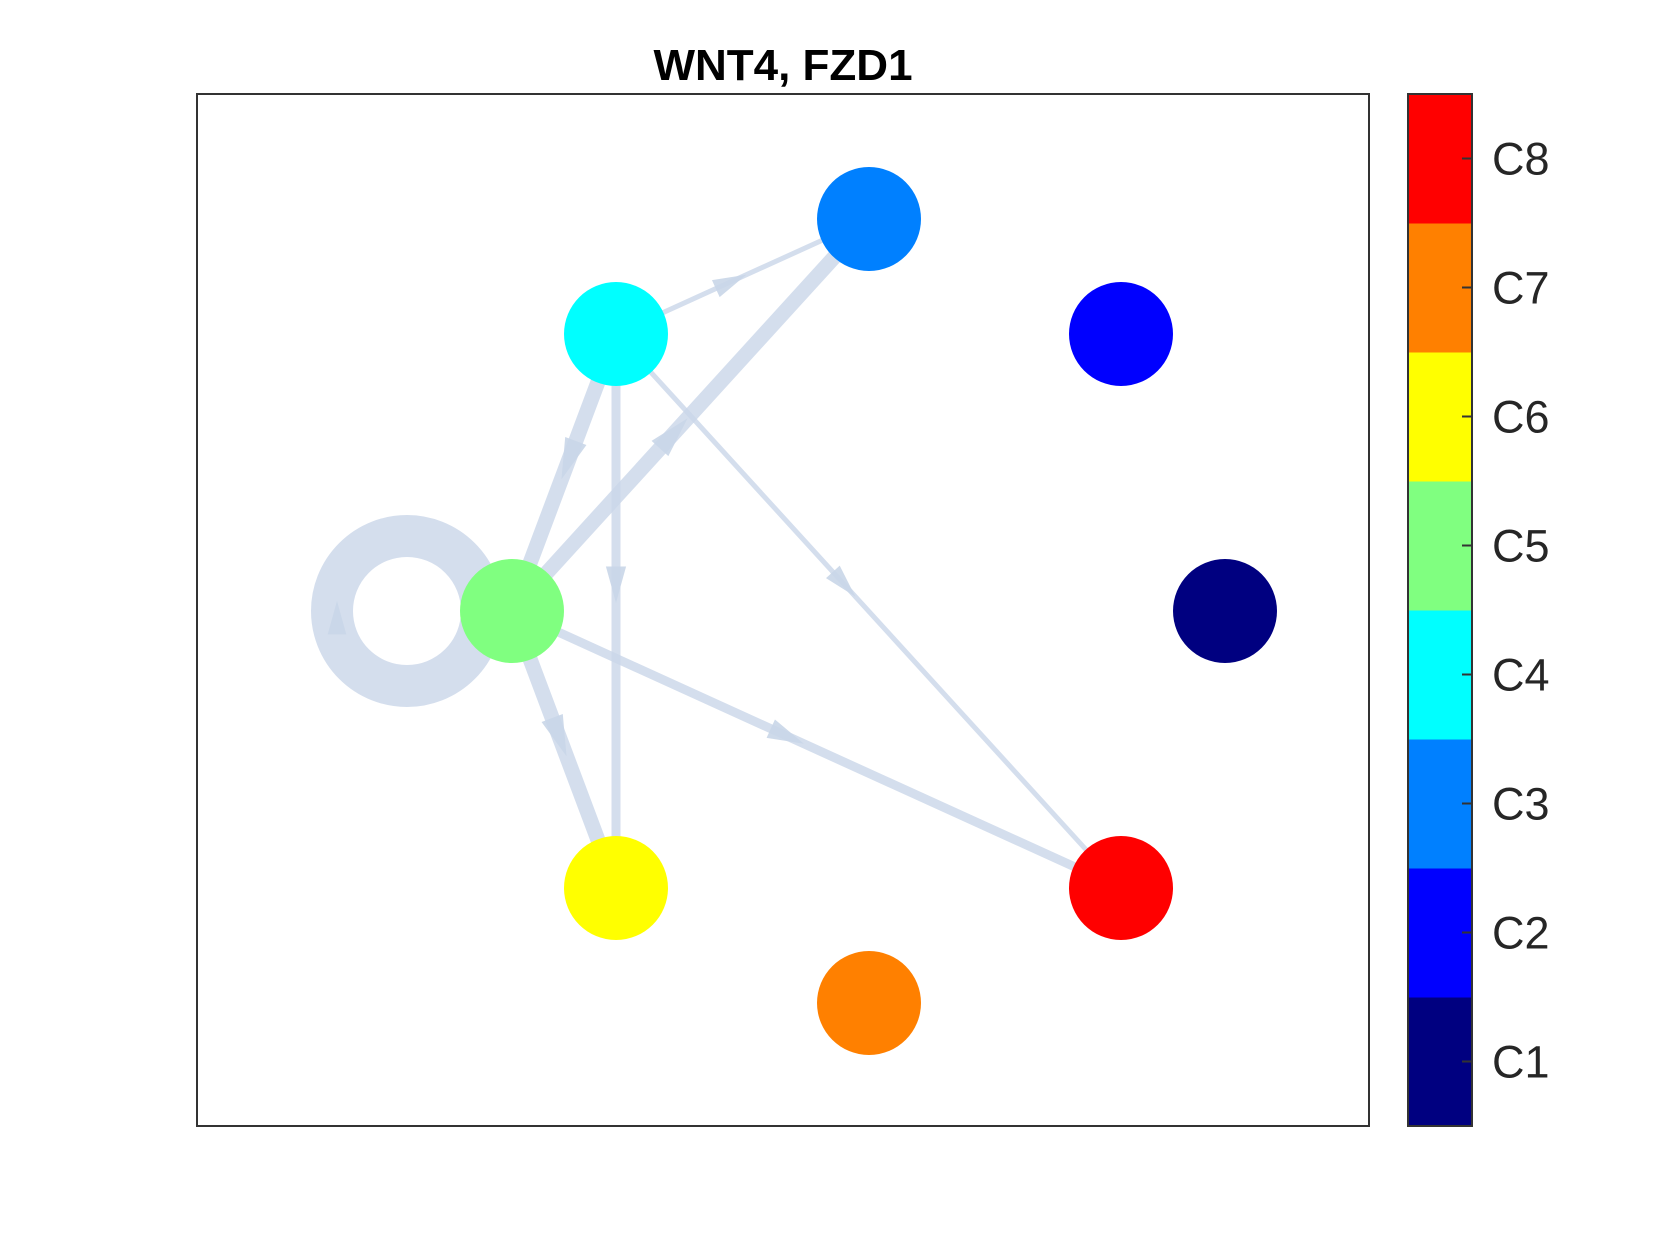 Image resolution: width=1680 pixels, height=1260 pixels. Describe the element at coordinates (1121, 334) in the screenshot. I see `node-c2` at that location.